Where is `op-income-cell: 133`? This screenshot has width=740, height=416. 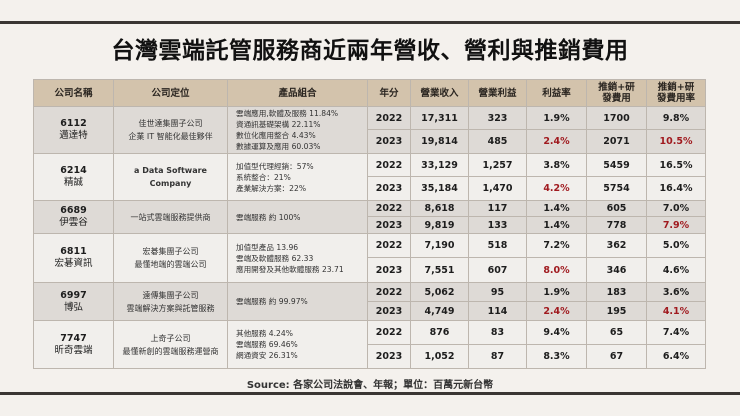
op-income-cell: 133 is located at coordinates (497, 225).